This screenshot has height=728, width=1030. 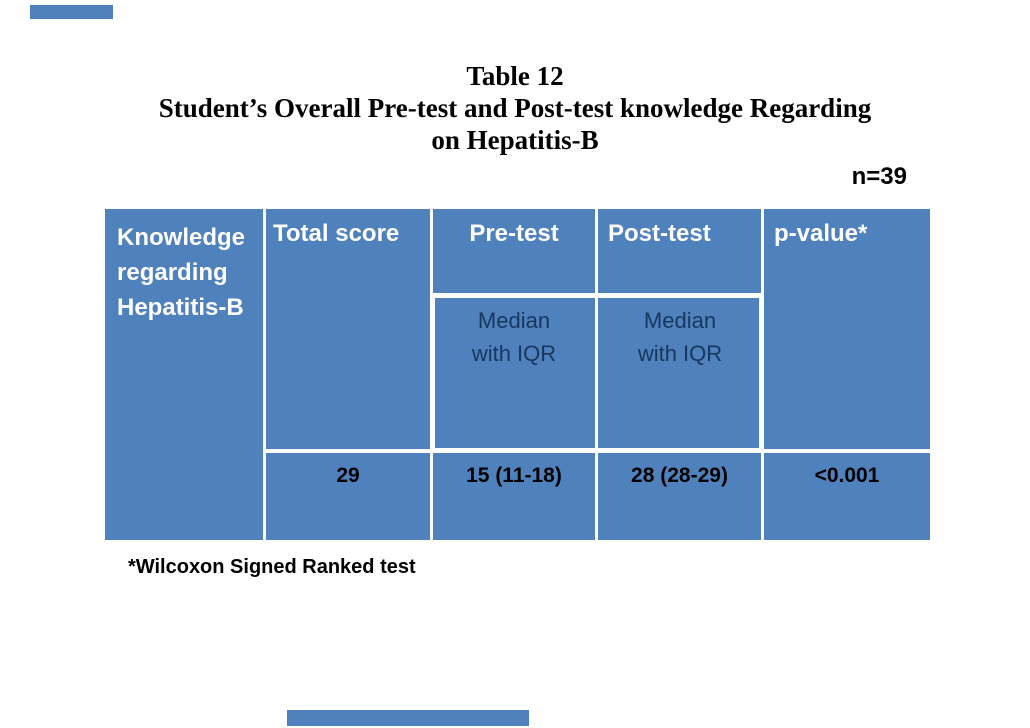 I want to click on median-box-border, so click(x=597, y=373).